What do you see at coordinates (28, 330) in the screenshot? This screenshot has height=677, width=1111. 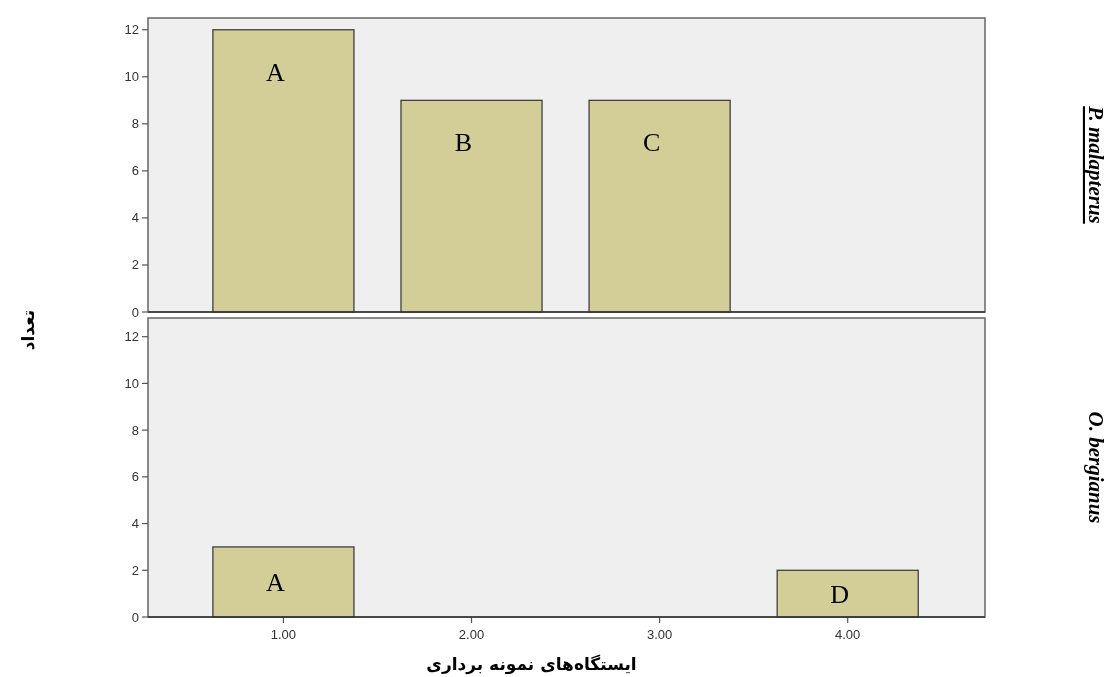 I see `y-axis-title: تعداد` at bounding box center [28, 330].